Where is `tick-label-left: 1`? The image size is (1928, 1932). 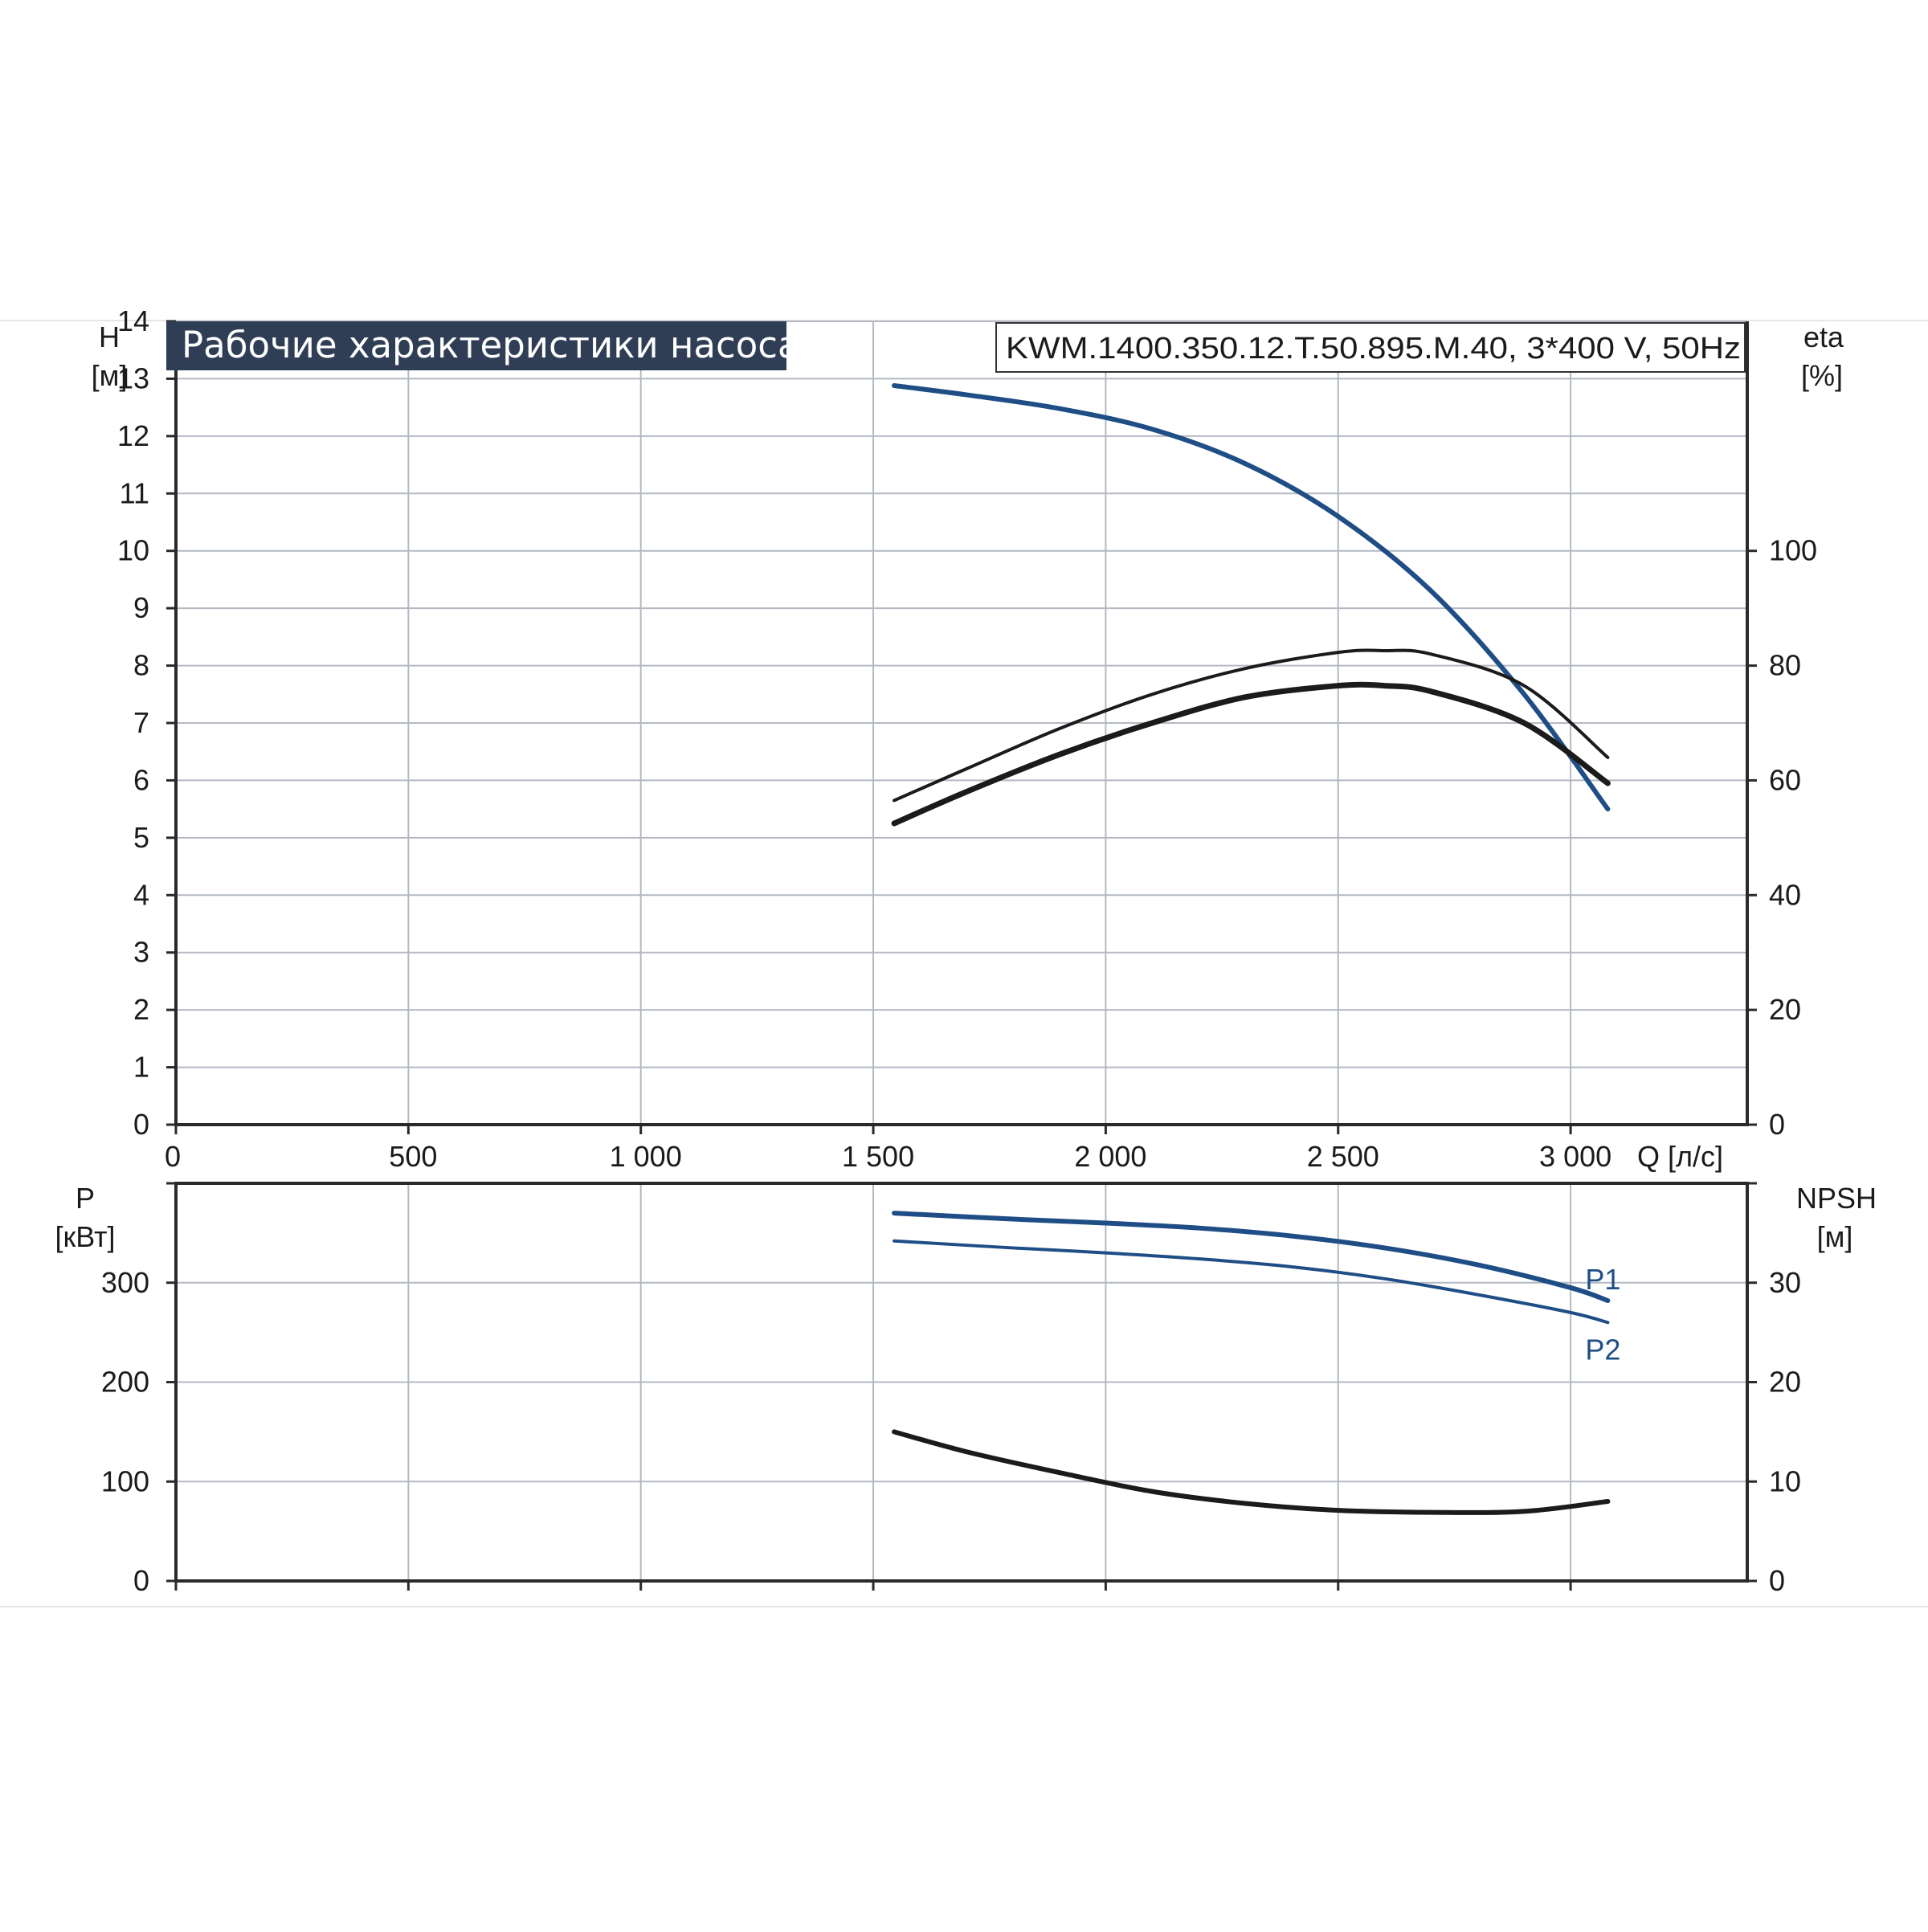
tick-label-left: 1 is located at coordinates (141, 1068).